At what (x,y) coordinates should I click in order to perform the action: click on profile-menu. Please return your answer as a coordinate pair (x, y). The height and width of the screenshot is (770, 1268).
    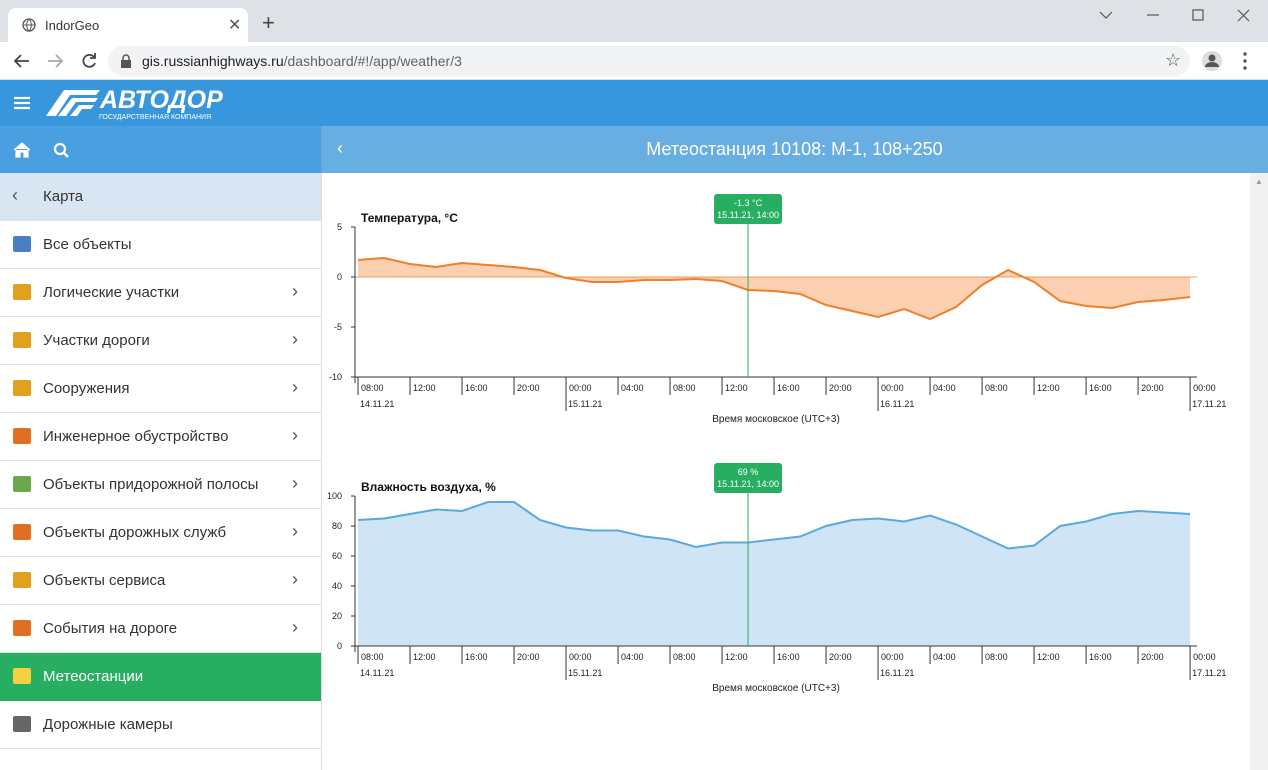
    Looking at the image, I should click on (1230, 61).